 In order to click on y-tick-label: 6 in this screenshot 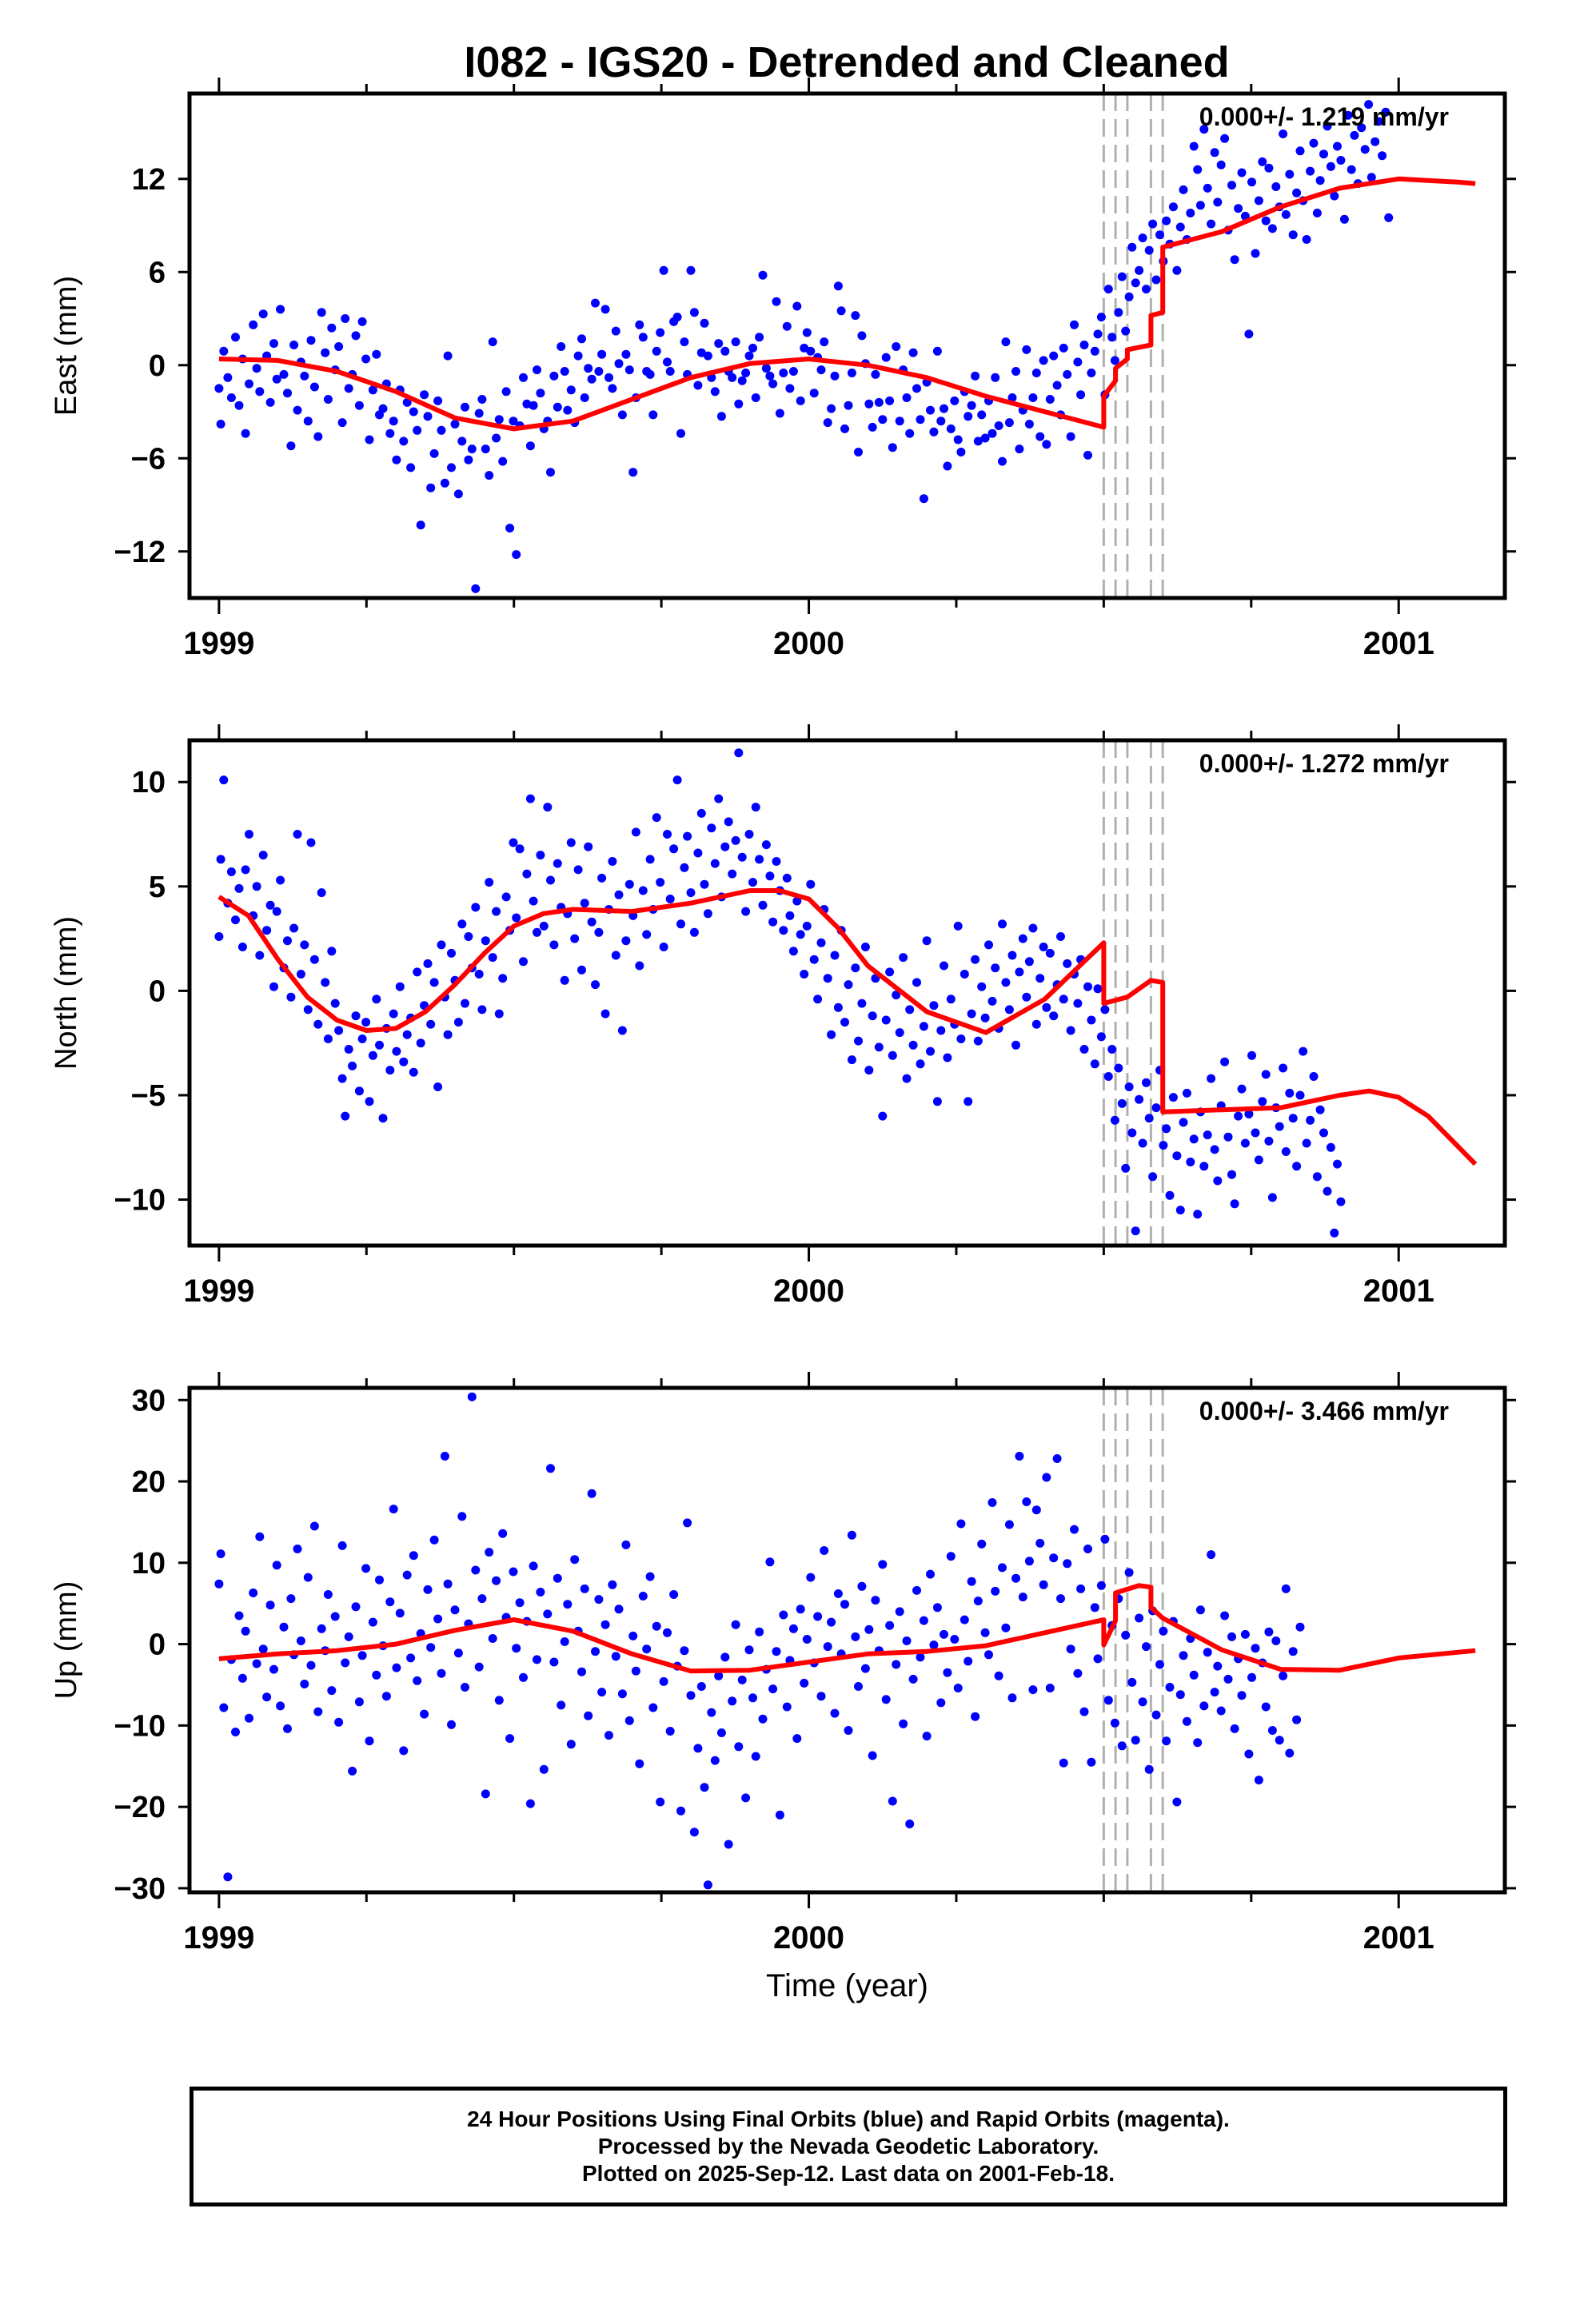, I will do `click(157, 273)`.